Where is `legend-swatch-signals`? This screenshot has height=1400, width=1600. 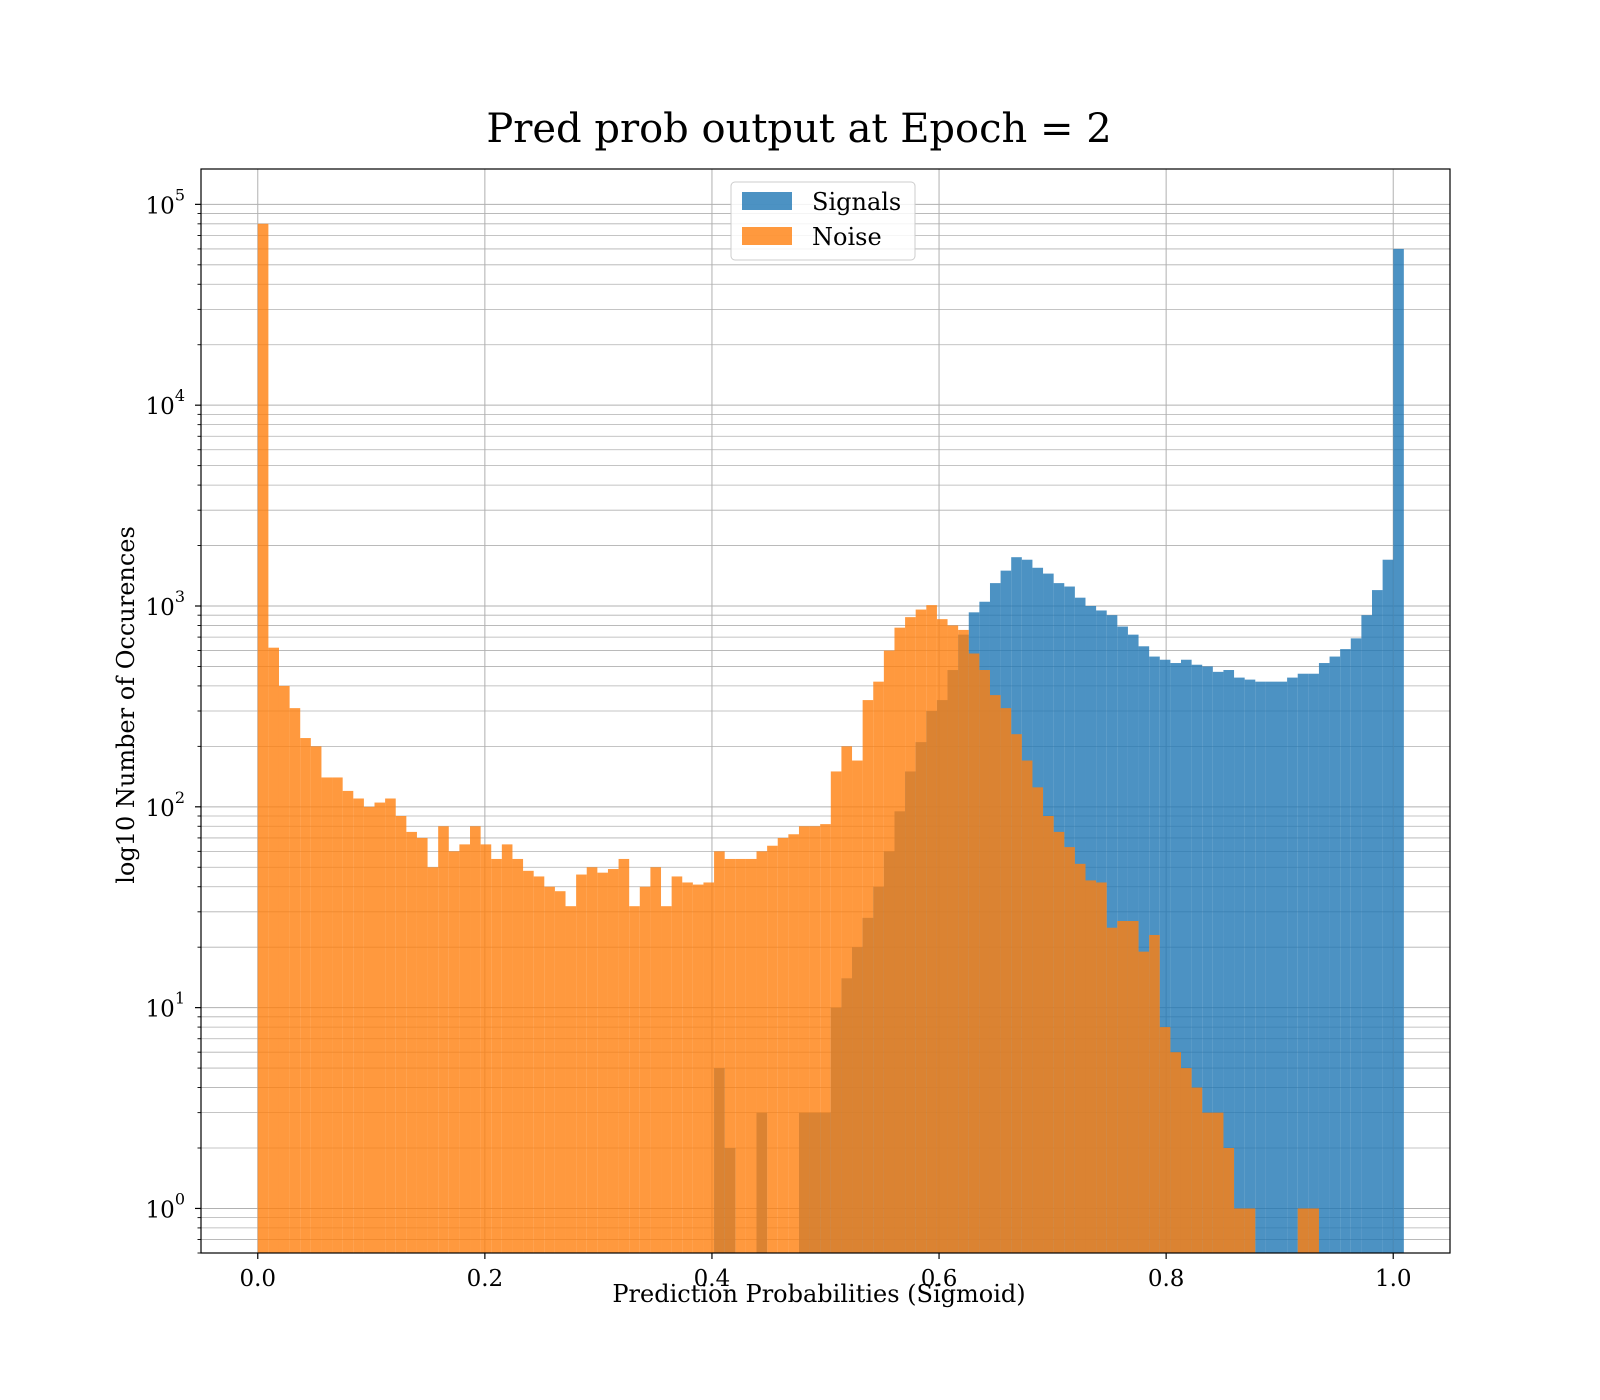
legend-swatch-signals is located at coordinates (767, 201).